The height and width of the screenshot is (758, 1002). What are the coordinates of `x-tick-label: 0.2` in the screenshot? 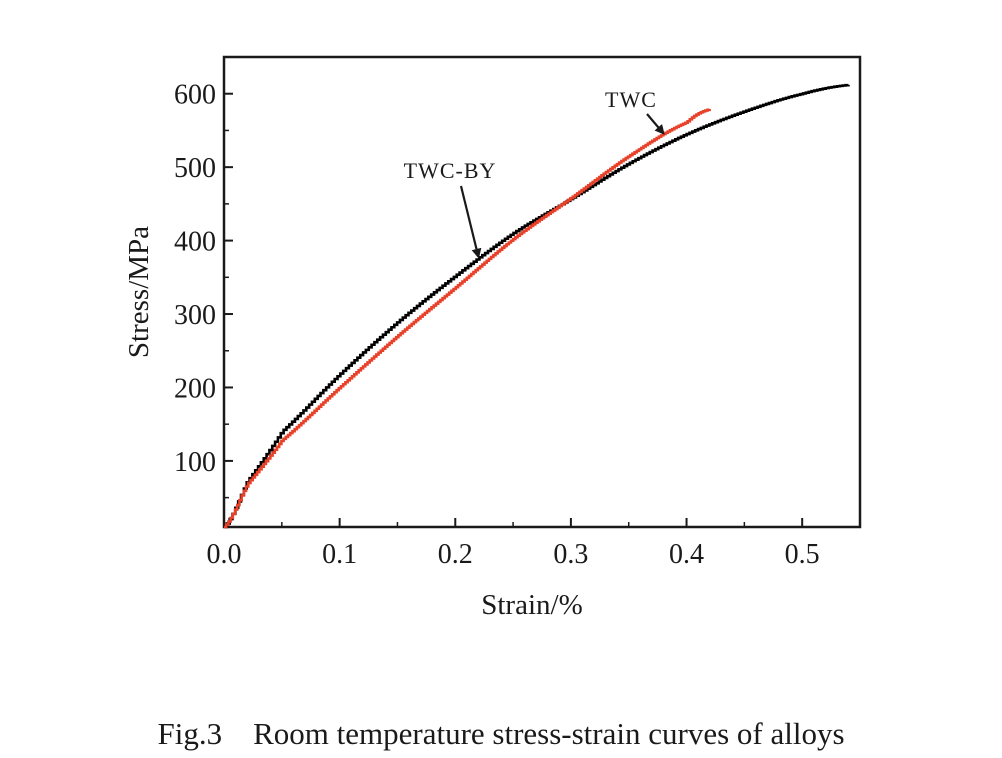 It's located at (455, 554).